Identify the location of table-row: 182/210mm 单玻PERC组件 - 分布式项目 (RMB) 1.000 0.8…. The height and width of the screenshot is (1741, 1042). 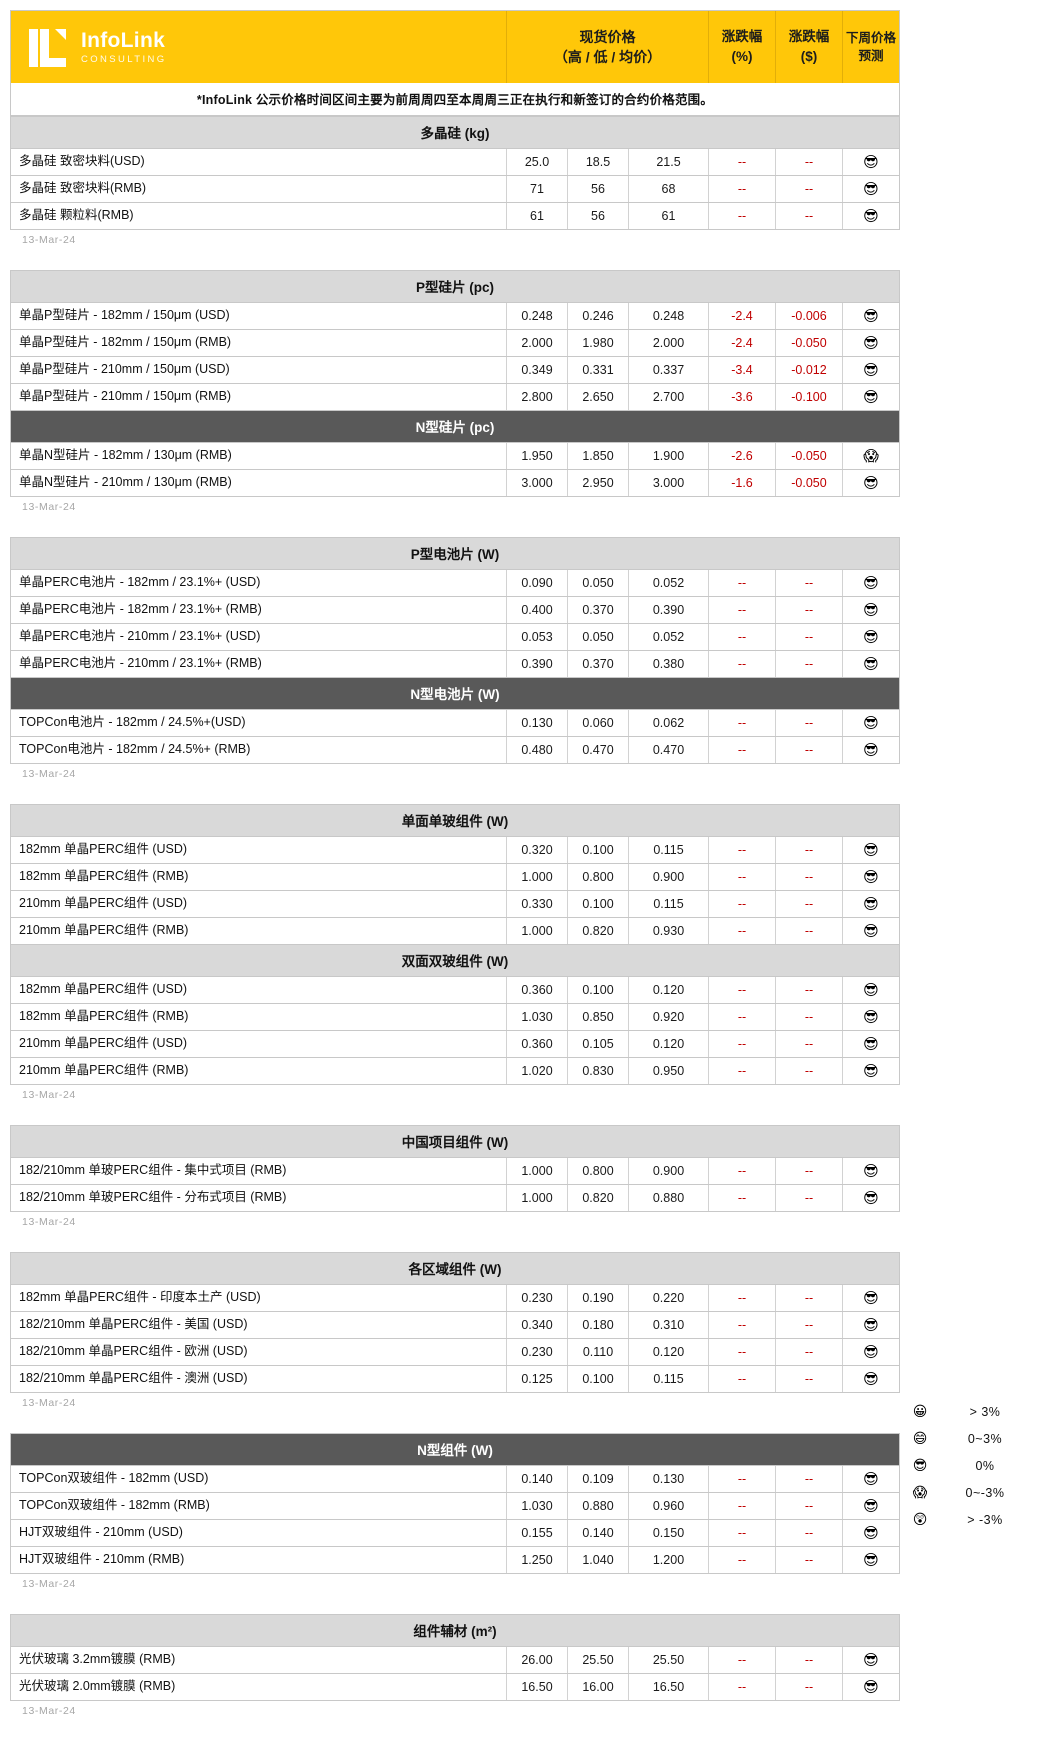
(455, 1198).